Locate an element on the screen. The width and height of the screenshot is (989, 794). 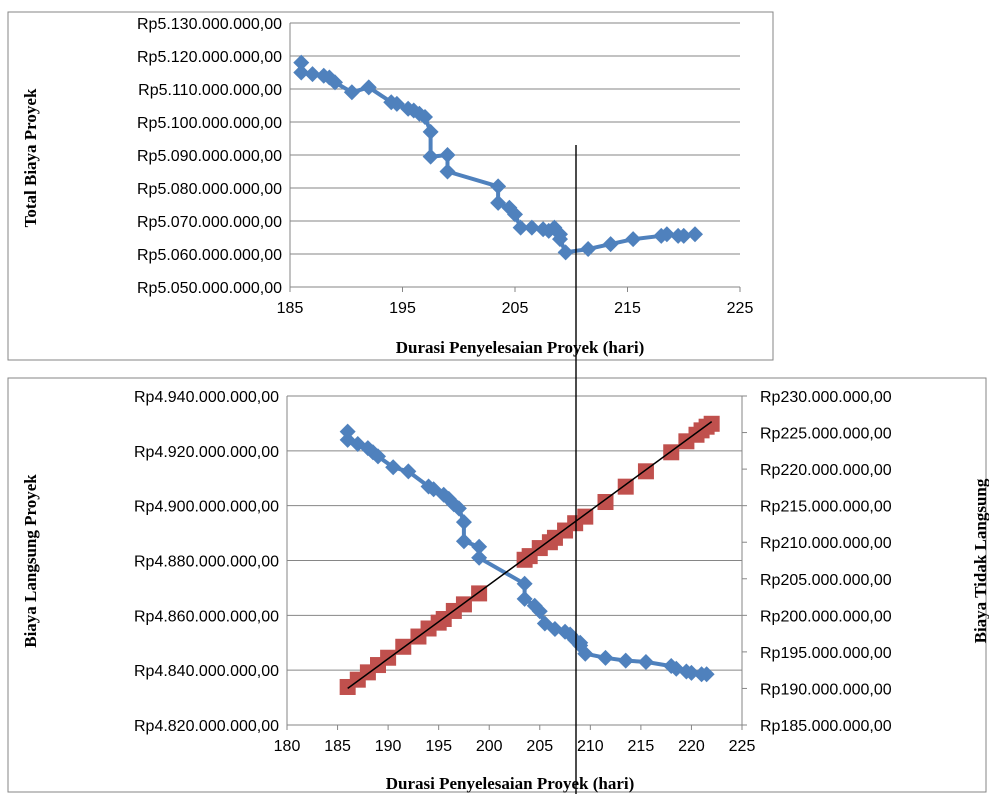
chart2-right-y-axis-title: Biaya Tidak Langsung is located at coordinates (980, 560).